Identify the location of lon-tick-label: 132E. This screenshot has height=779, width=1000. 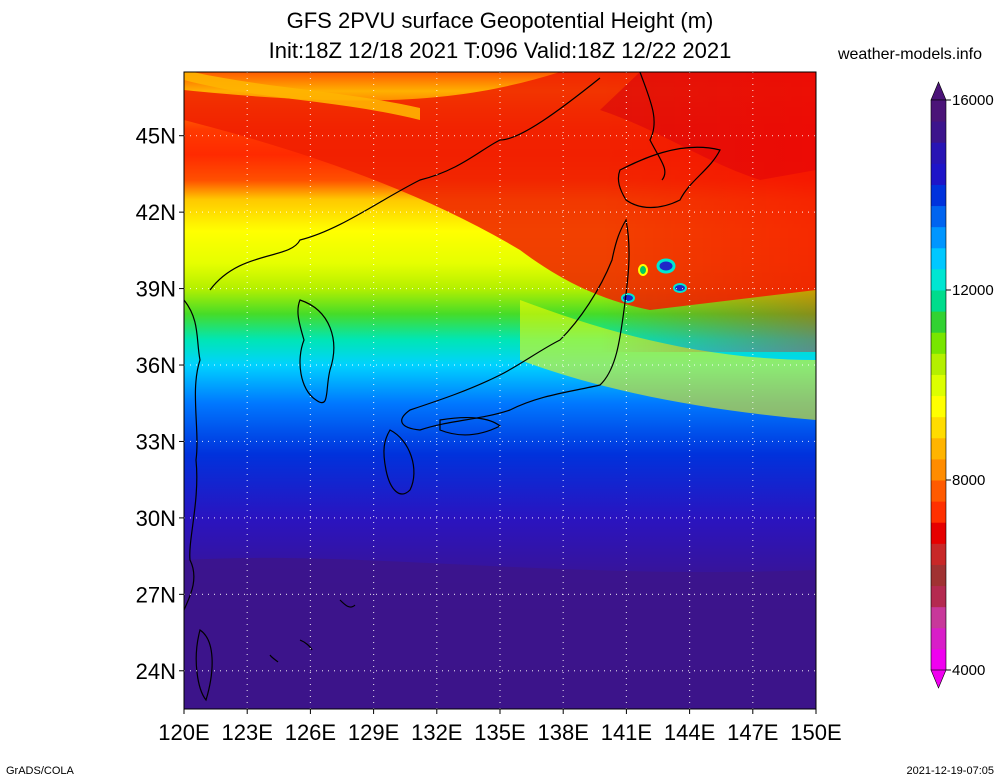
(436, 732).